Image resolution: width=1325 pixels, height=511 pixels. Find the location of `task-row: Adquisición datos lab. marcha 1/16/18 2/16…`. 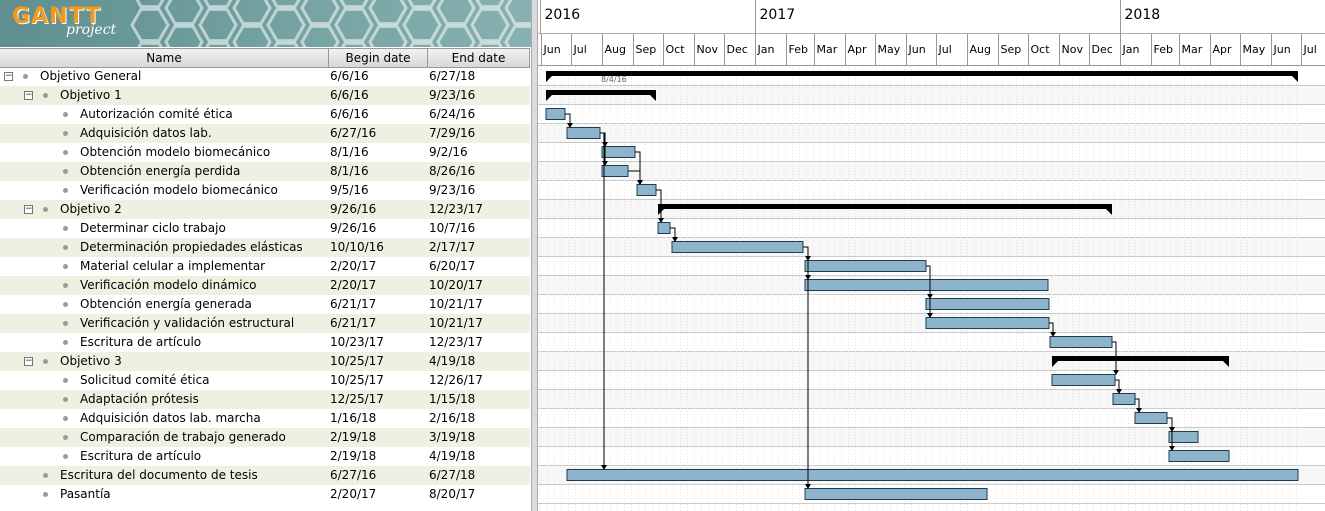

task-row: Adquisición datos lab. marcha 1/16/18 2/16… is located at coordinates (265, 418).